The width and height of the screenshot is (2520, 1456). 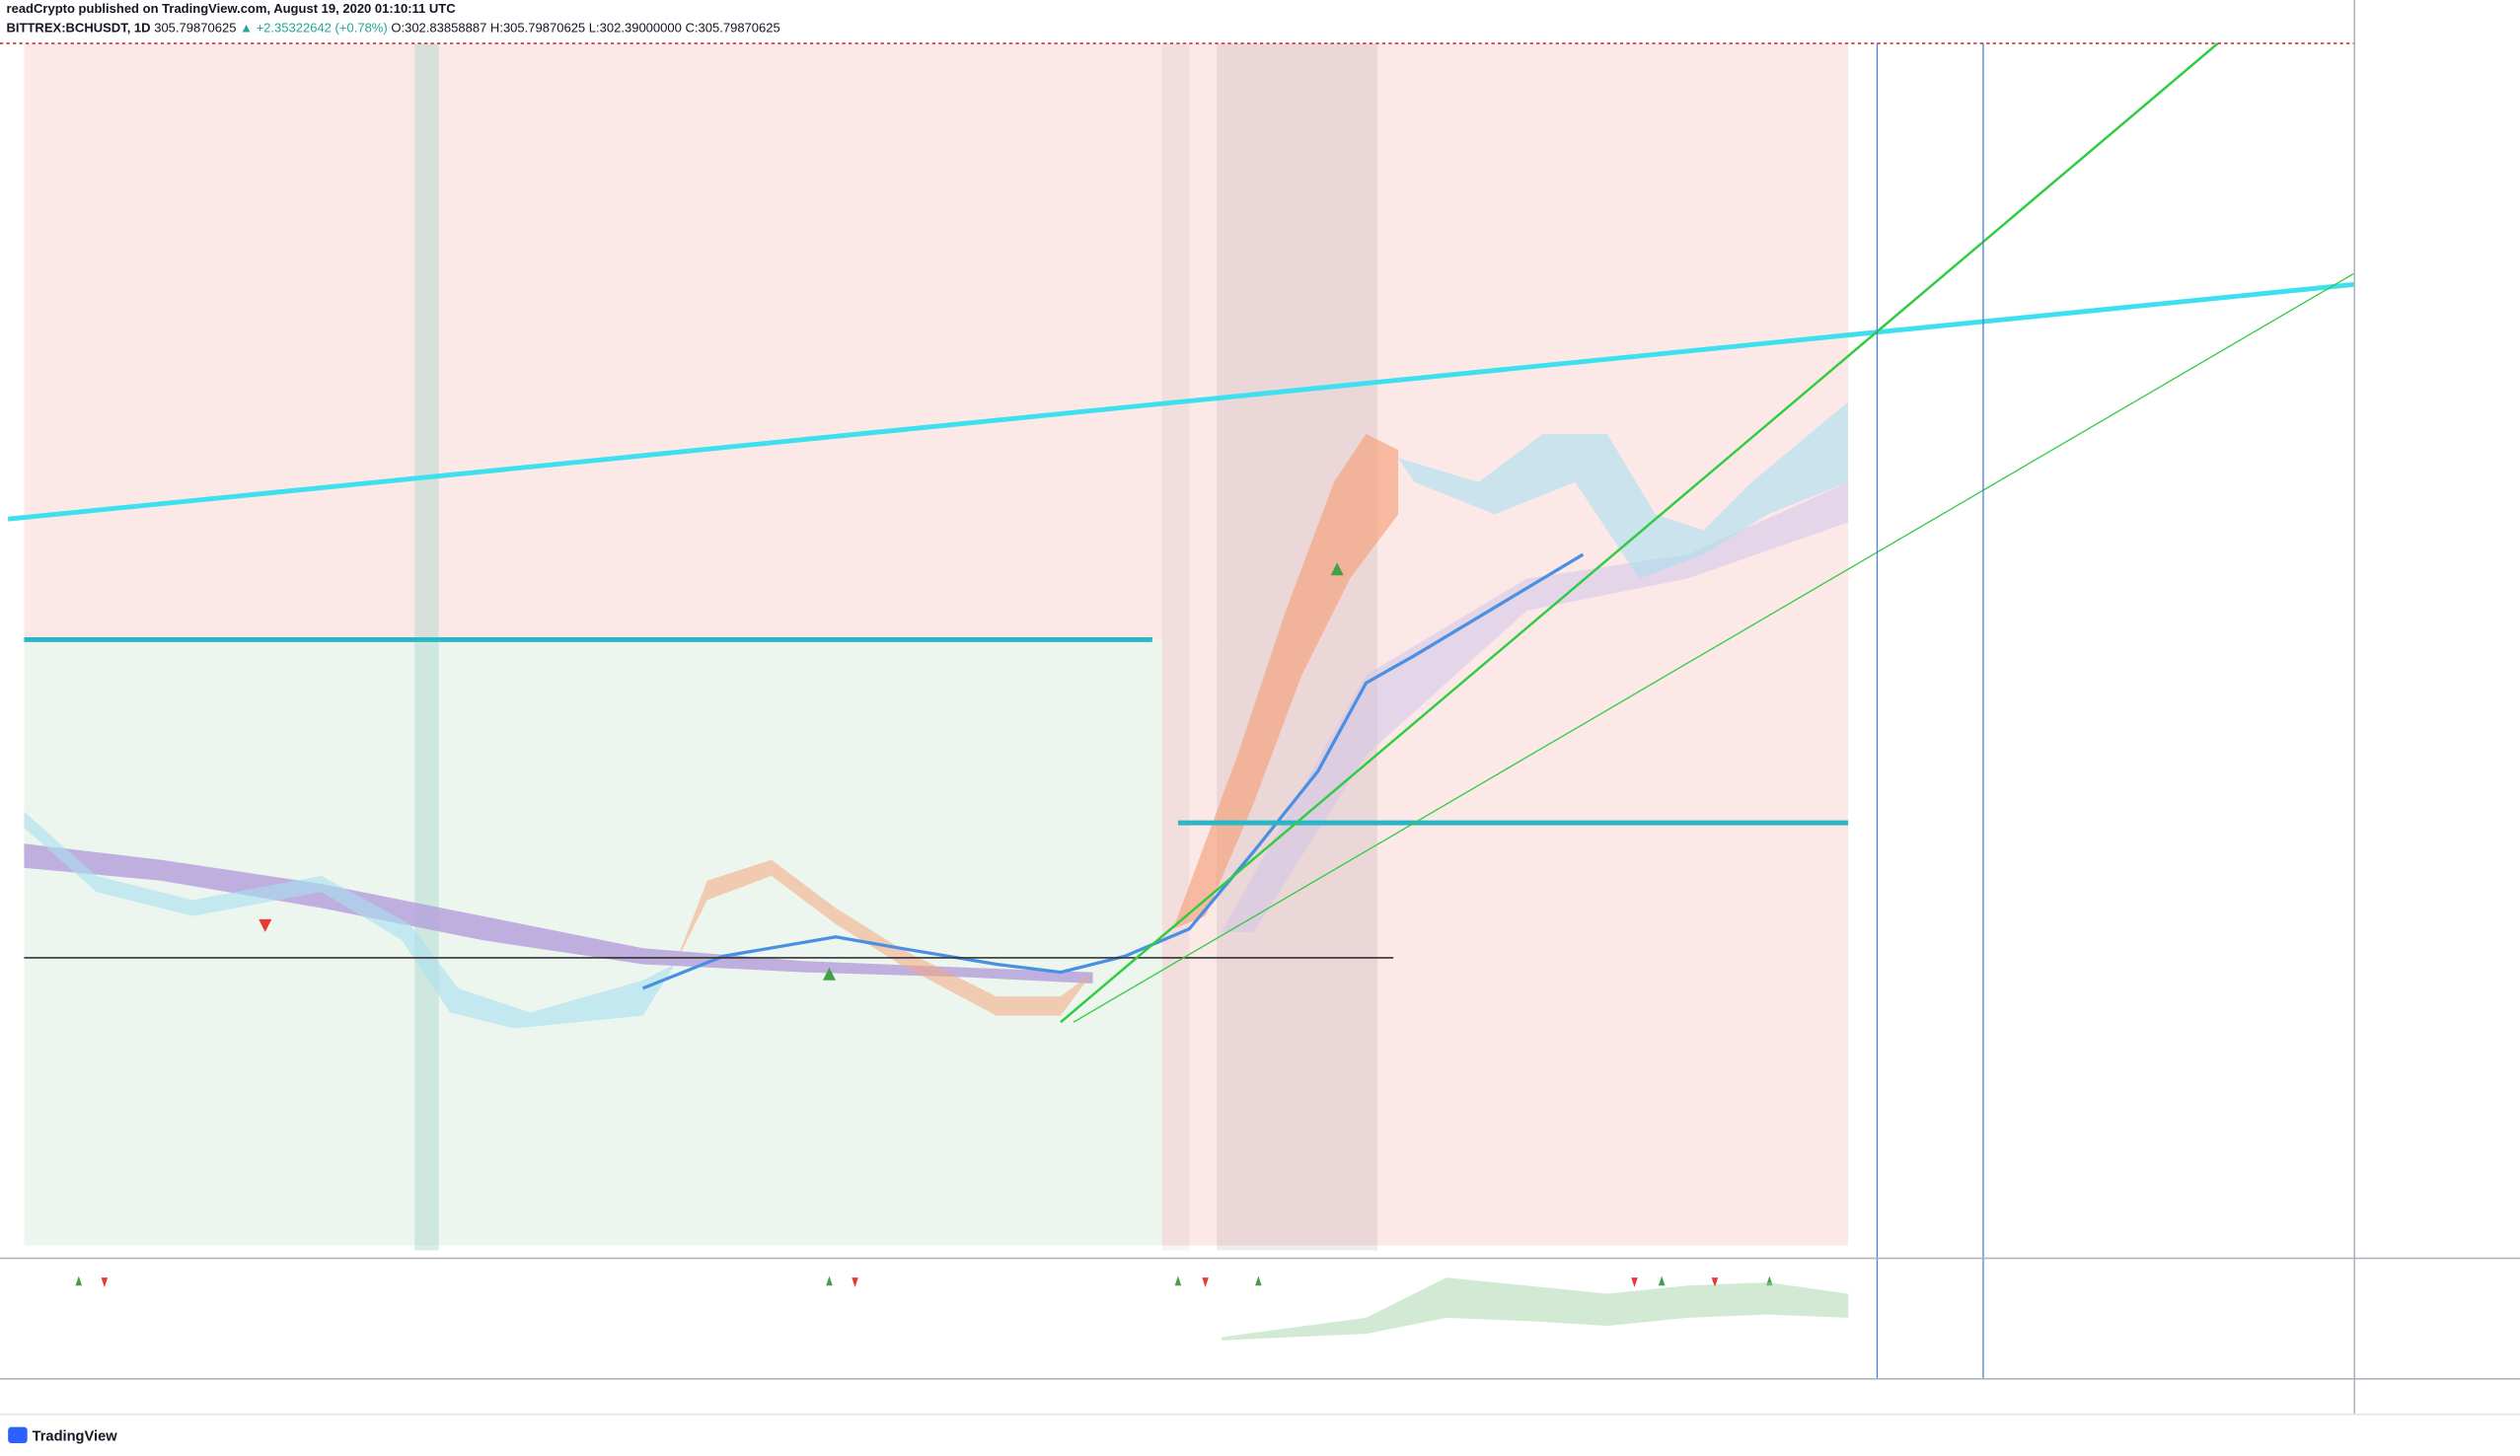 I want to click on cloud-purple, so click(x=558, y=913).